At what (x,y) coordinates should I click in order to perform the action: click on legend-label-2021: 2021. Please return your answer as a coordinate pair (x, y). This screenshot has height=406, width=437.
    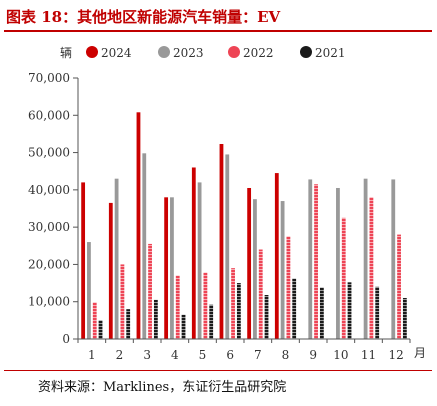
    Looking at the image, I should click on (330, 53).